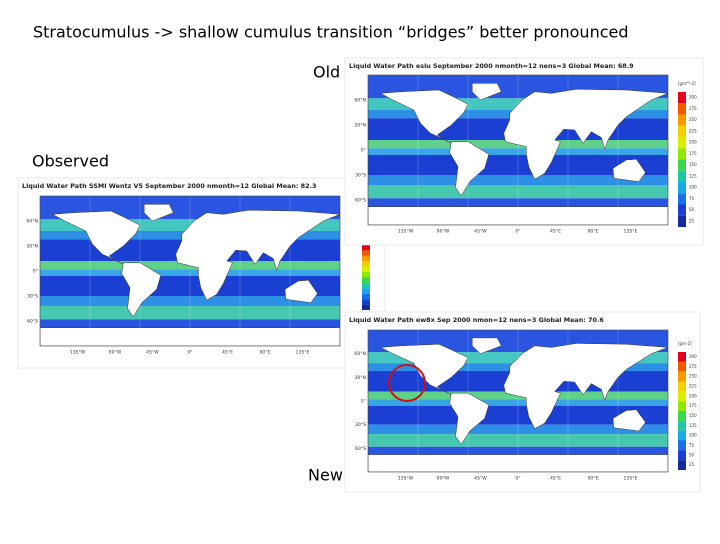 The height and width of the screenshot is (544, 720). Describe the element at coordinates (115, 353) in the screenshot. I see `lon-label: 90°W` at that location.